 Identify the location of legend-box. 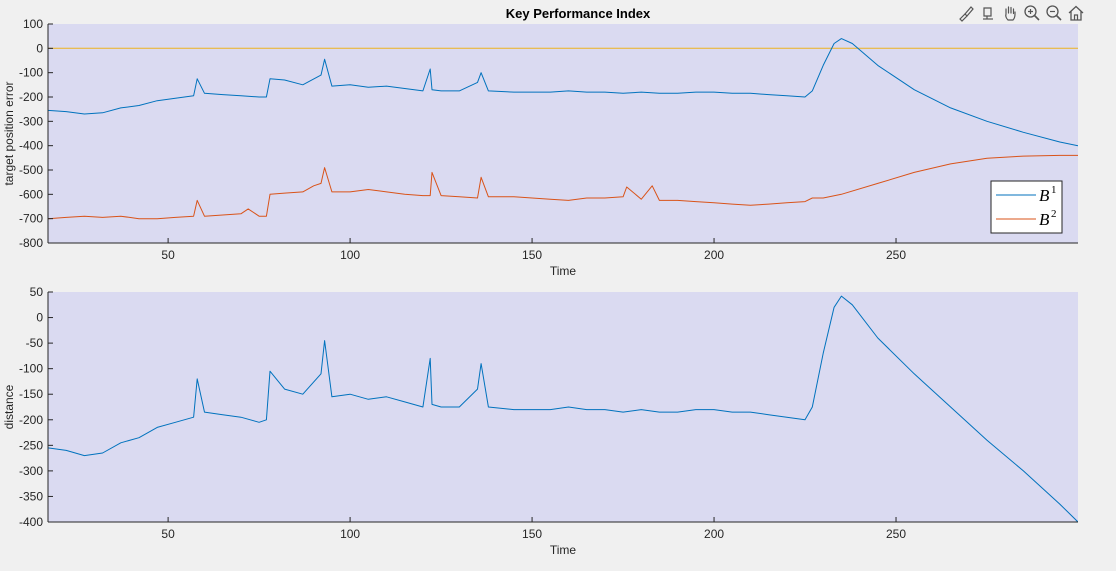
(1026, 207).